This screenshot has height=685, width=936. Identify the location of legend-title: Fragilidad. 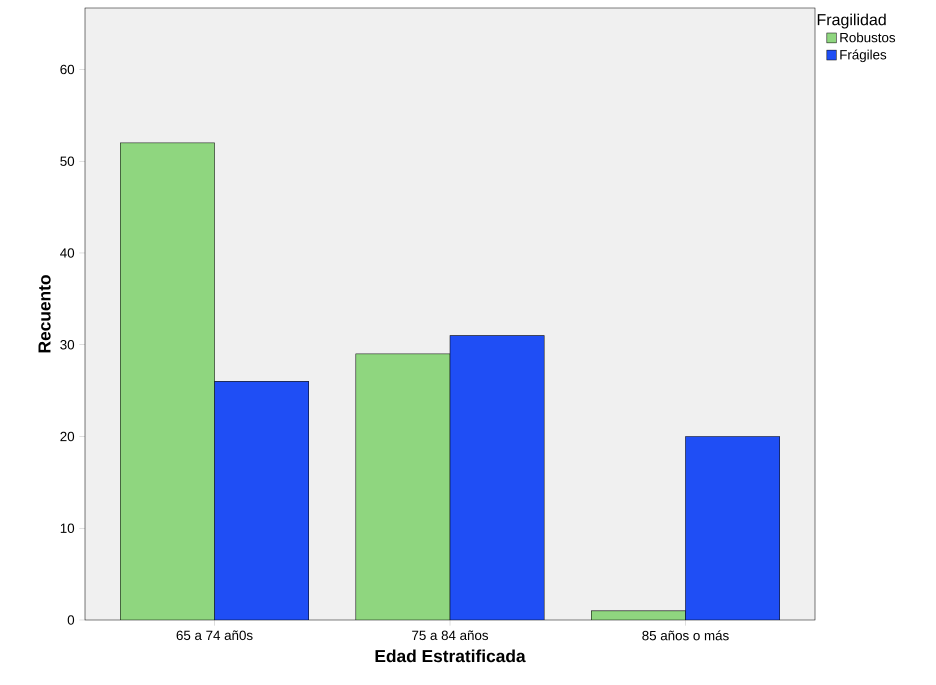
(852, 21).